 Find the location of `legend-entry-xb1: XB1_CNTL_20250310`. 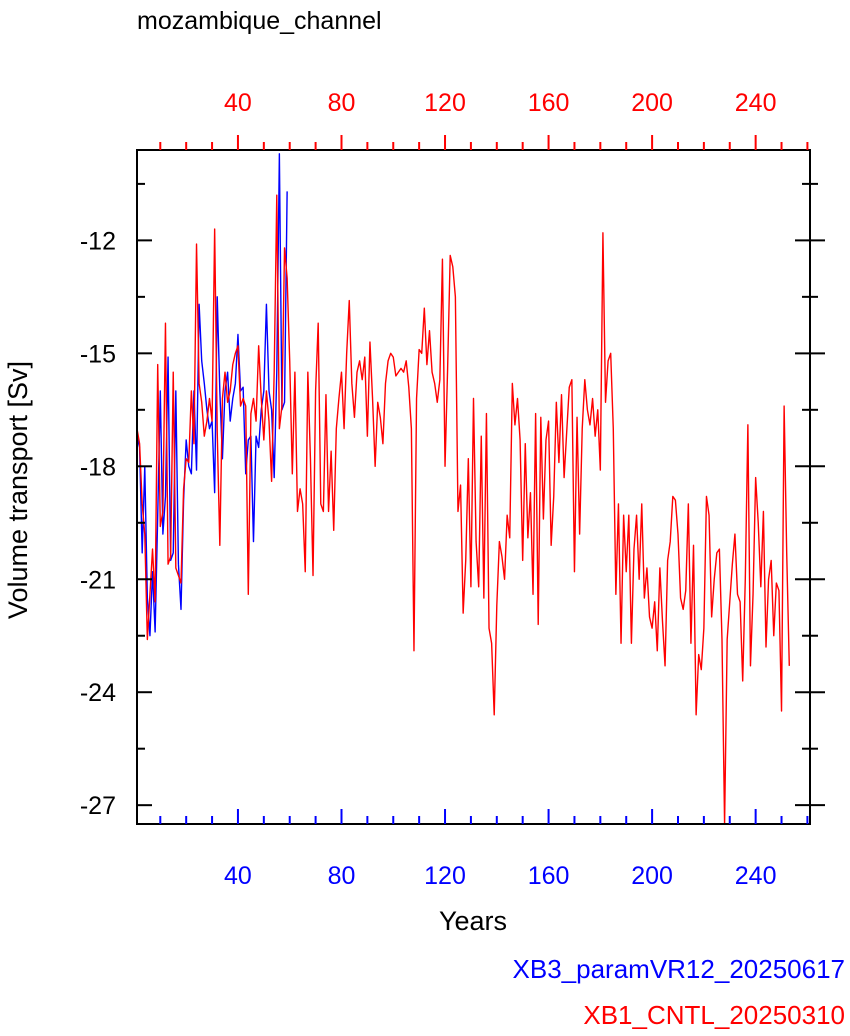

legend-entry-xb1: XB1_CNTL_20250310 is located at coordinates (714, 1015).